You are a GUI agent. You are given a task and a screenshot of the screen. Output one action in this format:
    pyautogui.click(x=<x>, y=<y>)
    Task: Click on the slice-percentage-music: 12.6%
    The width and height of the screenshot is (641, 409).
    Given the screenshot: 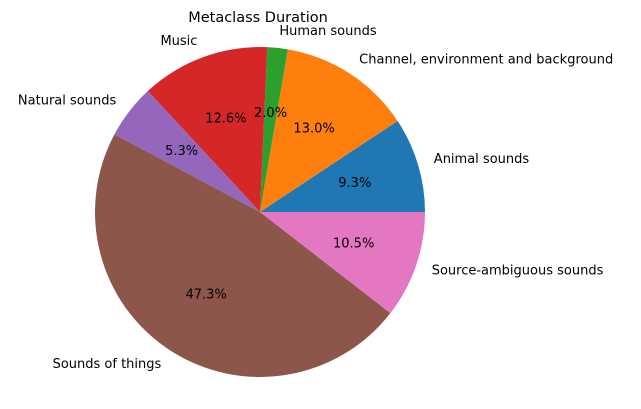 What is the action you would take?
    pyautogui.click(x=225, y=119)
    